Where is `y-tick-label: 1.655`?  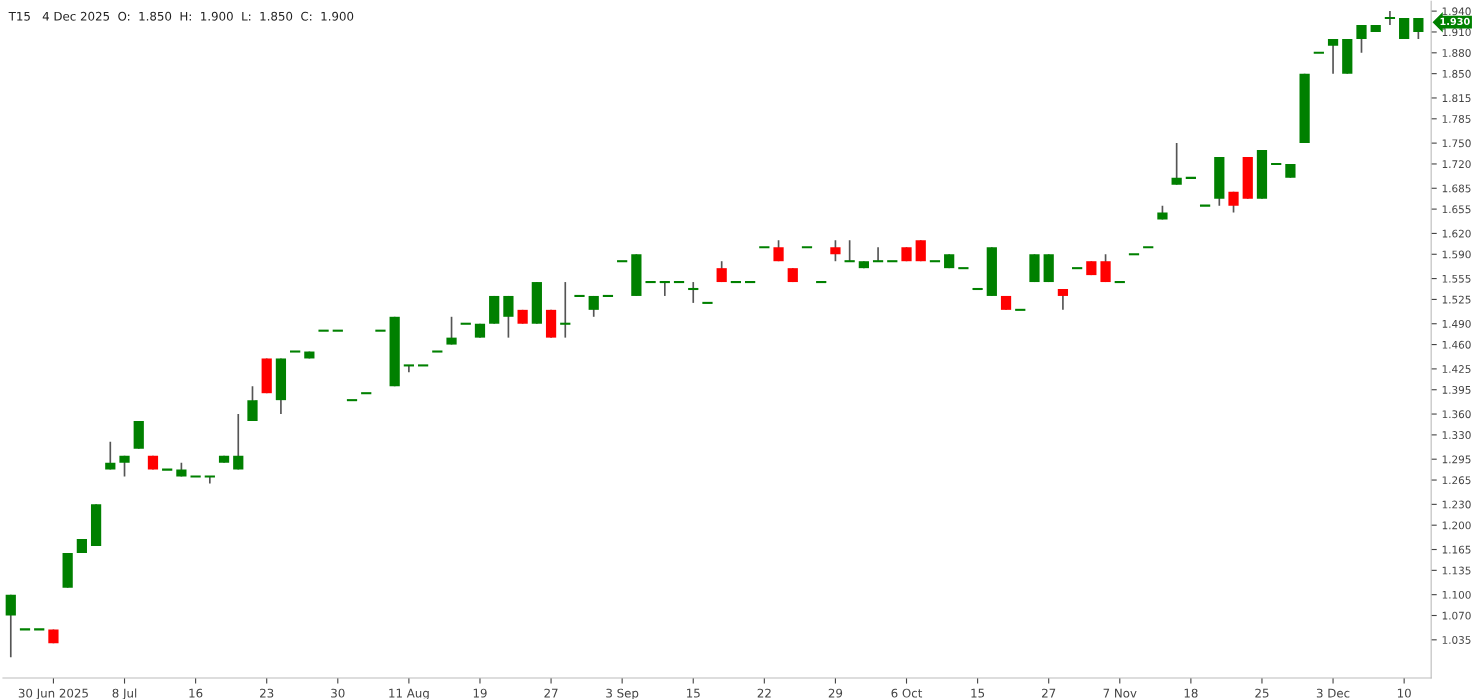 y-tick-label: 1.655 is located at coordinates (1456, 209).